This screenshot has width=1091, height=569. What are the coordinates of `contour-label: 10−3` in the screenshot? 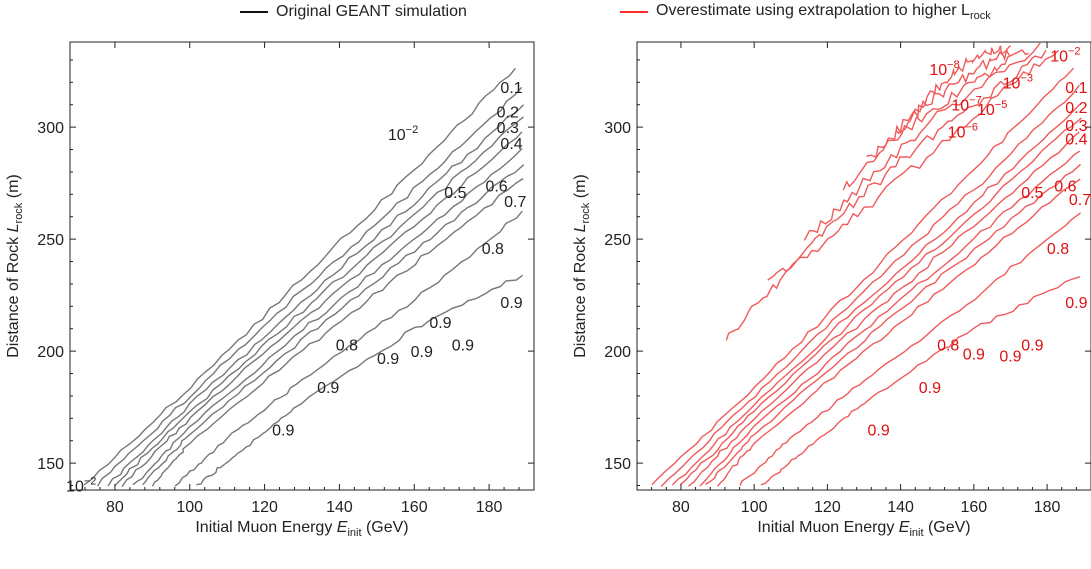 It's located at (1018, 82).